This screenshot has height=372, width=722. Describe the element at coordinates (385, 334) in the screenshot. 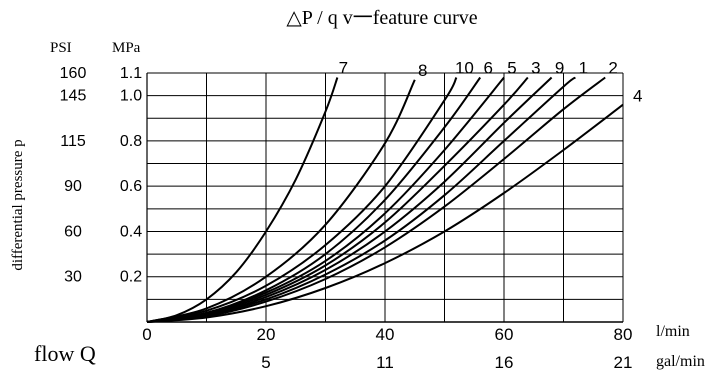

I see `x-tick-lmin-40: 40` at that location.